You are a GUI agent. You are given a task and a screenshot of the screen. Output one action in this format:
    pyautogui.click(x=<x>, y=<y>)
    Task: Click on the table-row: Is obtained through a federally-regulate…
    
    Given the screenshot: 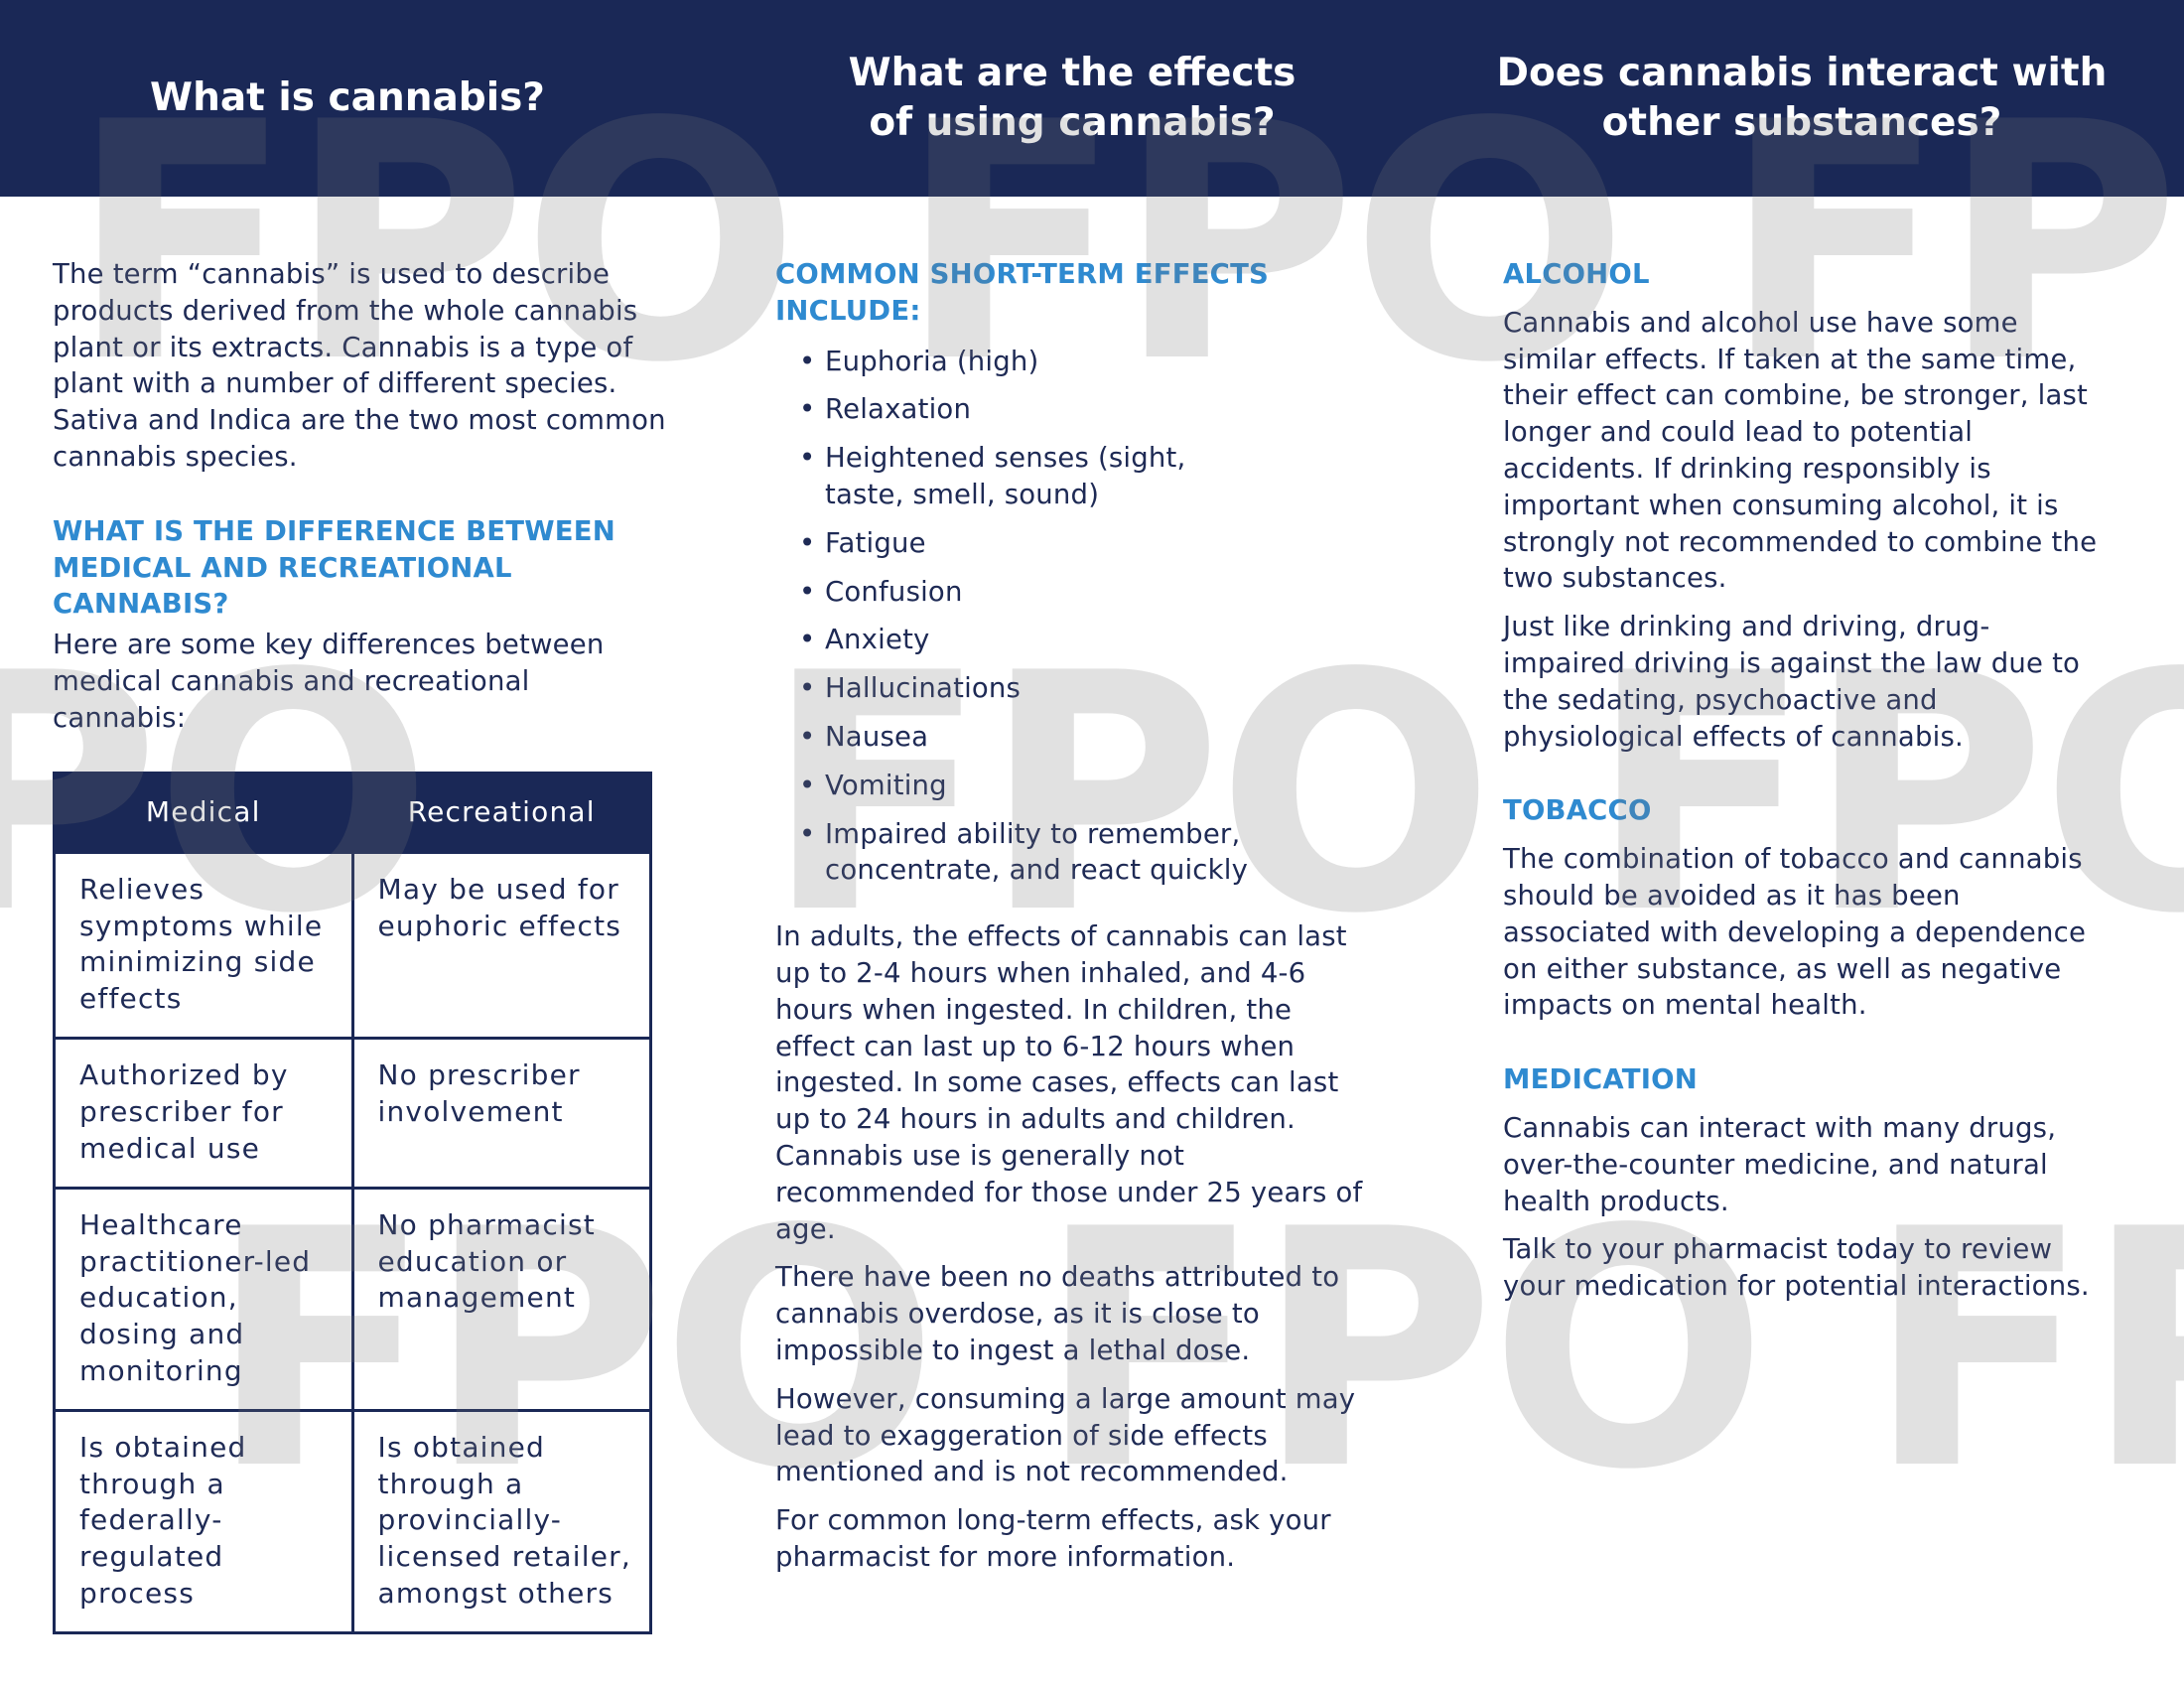 What is the action you would take?
    pyautogui.click(x=352, y=1522)
    